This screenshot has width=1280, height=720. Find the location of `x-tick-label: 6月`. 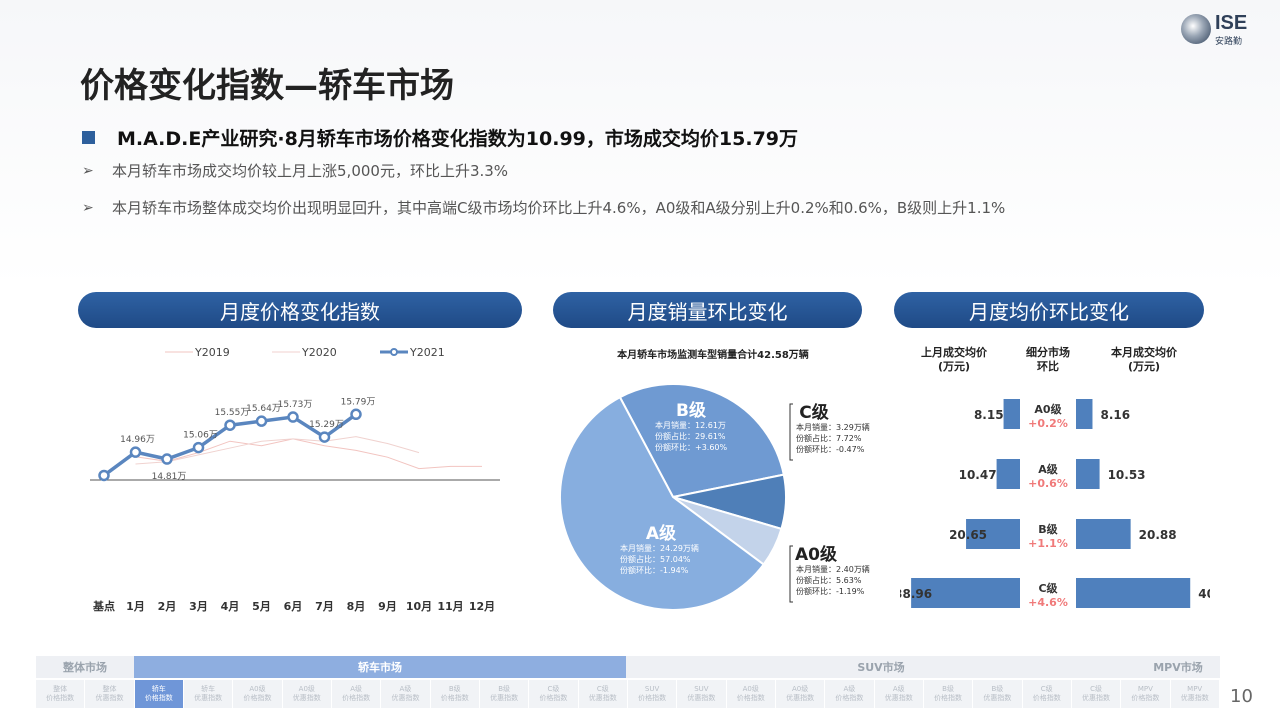

x-tick-label: 6月 is located at coordinates (293, 606).